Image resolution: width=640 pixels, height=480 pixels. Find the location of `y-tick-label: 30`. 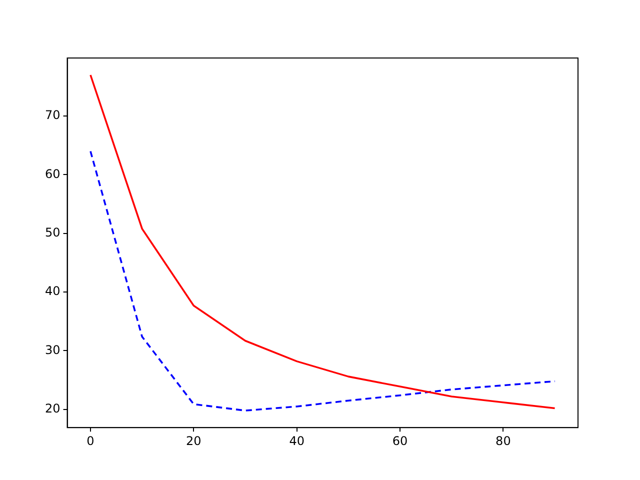

y-tick-label: 30 is located at coordinates (52, 349).